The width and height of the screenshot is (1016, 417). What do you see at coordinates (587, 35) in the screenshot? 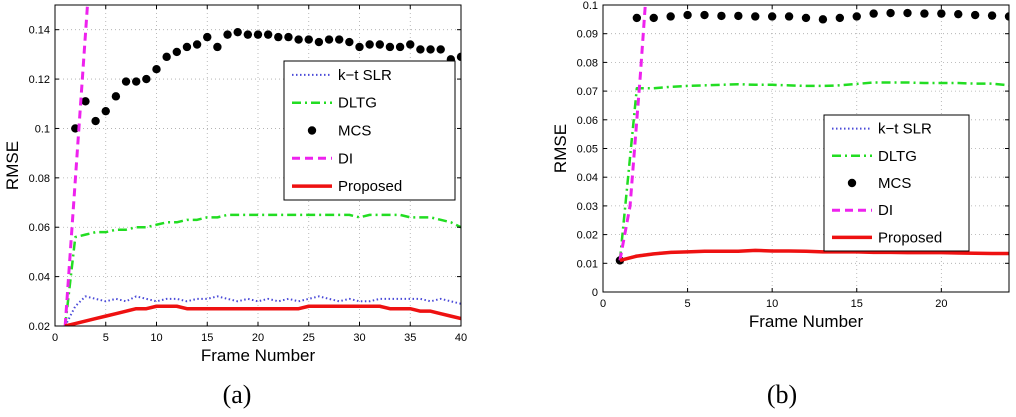
I see `y-tick-label: 0.09` at bounding box center [587, 35].